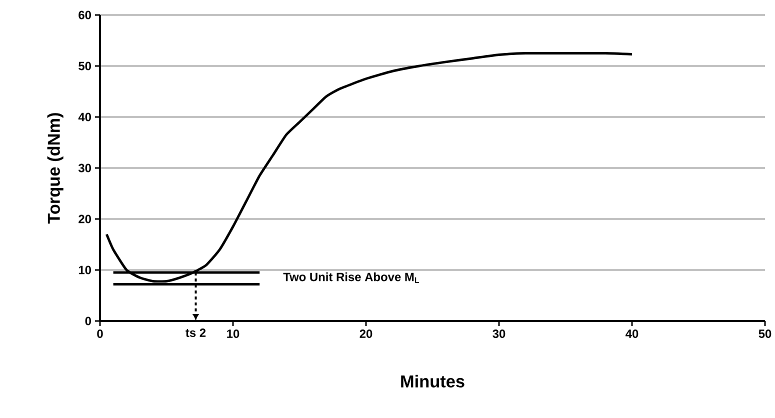 The height and width of the screenshot is (418, 775). I want to click on x-tick-label: 10, so click(233, 334).